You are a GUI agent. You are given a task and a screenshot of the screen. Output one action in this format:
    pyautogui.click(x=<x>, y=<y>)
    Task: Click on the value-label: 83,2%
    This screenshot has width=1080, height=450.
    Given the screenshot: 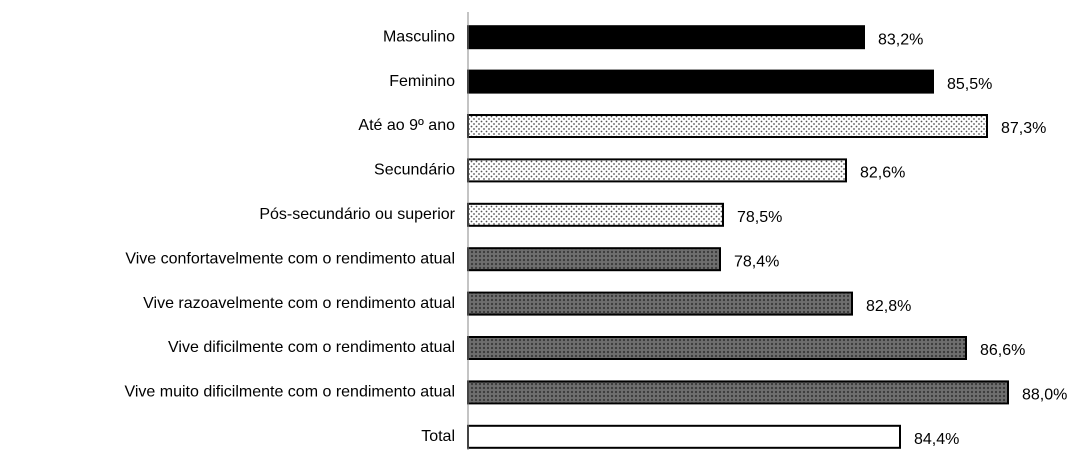 What is the action you would take?
    pyautogui.click(x=900, y=39)
    